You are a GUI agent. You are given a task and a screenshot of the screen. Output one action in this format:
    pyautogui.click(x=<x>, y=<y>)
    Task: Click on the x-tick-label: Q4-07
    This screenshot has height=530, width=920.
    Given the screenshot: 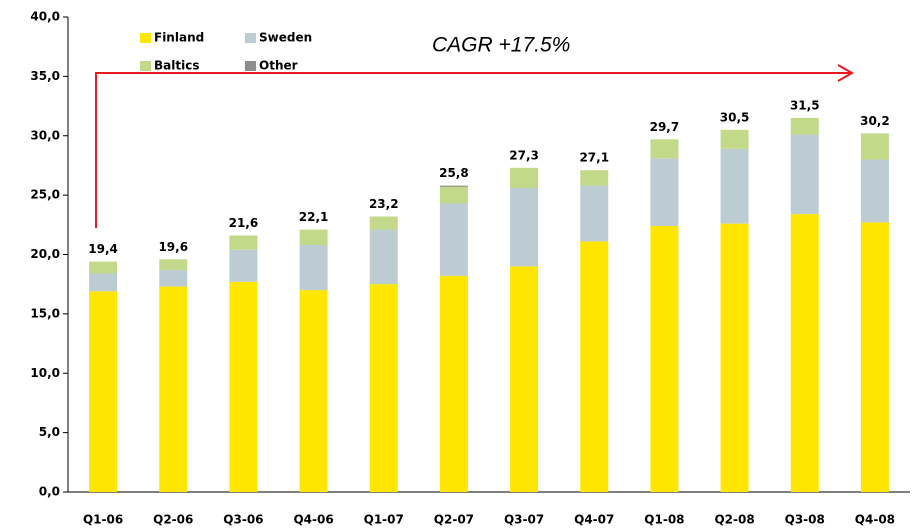 What is the action you would take?
    pyautogui.click(x=594, y=520)
    